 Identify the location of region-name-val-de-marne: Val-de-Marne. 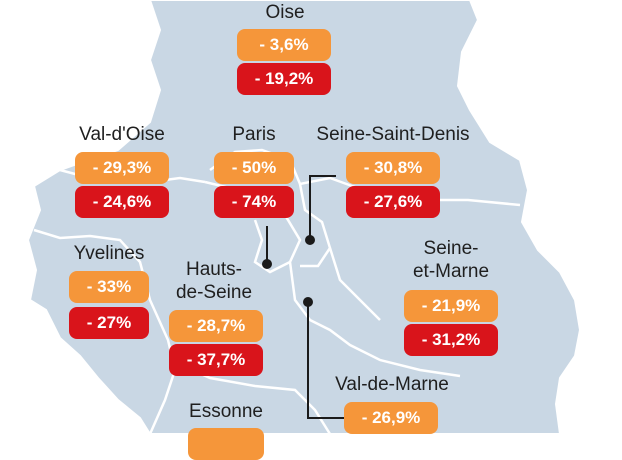
(392, 384).